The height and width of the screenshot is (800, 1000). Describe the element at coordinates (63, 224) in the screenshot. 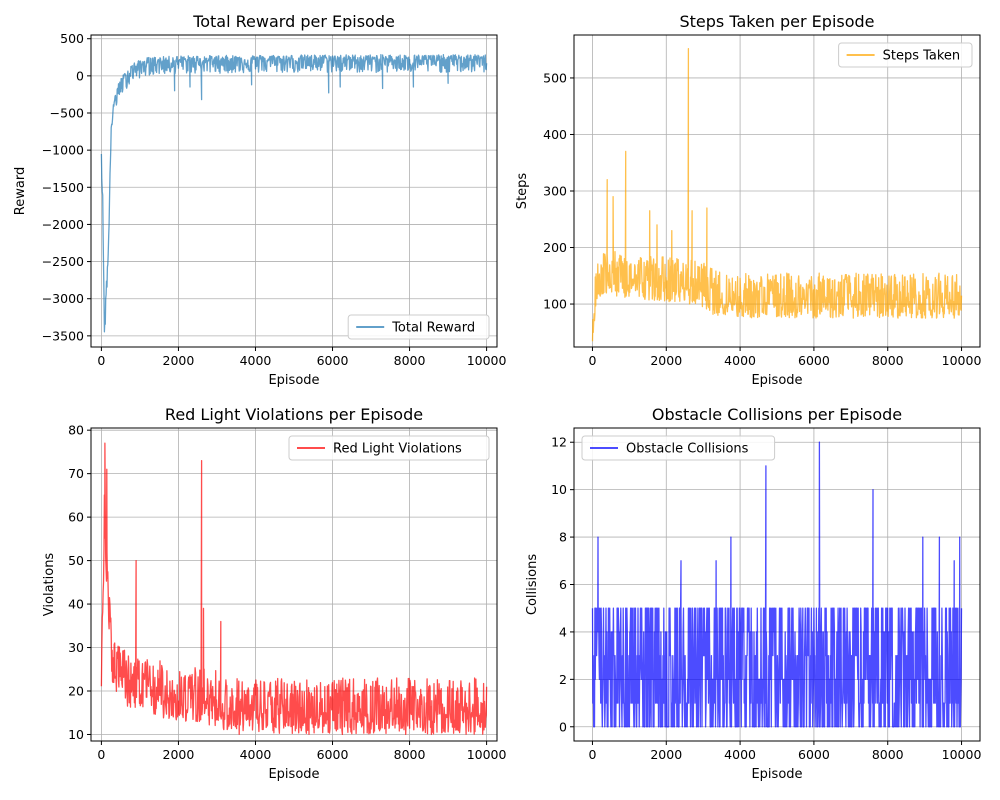

I see `y-tick-label: −2000` at that location.